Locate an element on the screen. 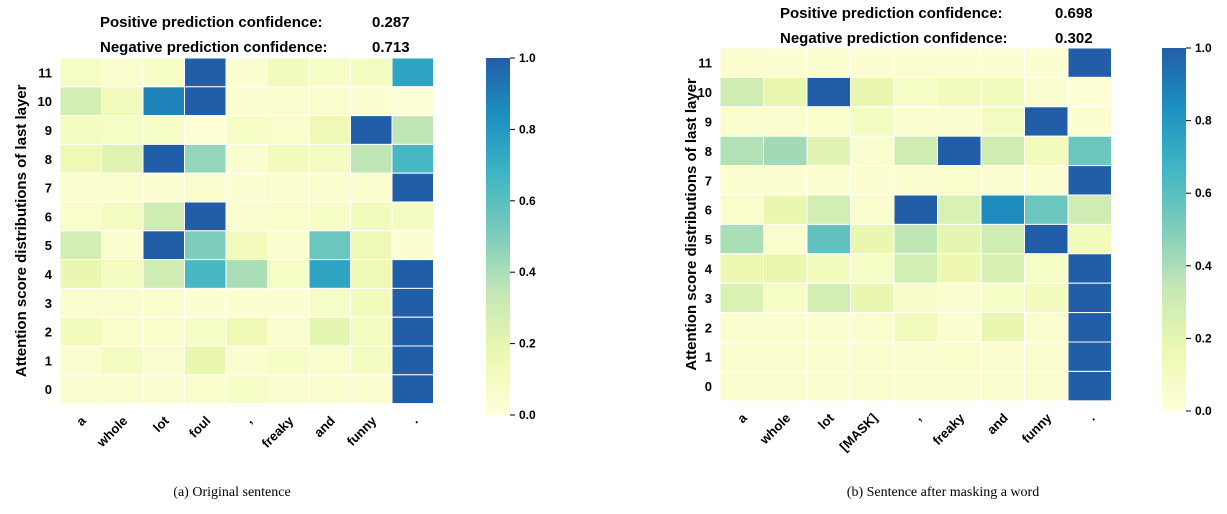 The width and height of the screenshot is (1227, 514). panel-b-title-label: Negative prediction confidence: is located at coordinates (894, 38).